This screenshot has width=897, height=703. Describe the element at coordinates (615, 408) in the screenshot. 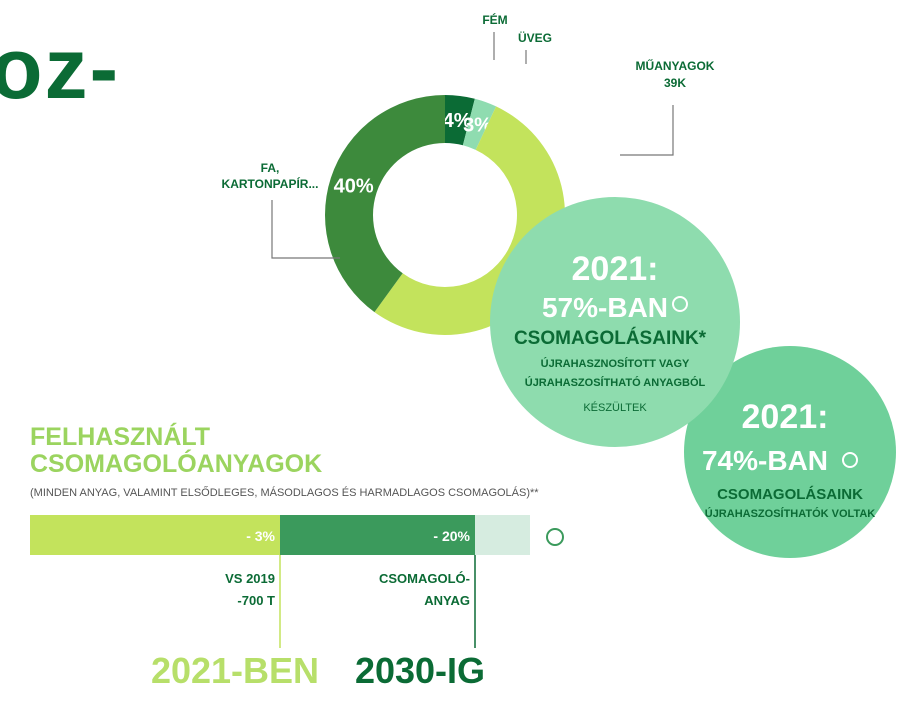

I see `bubble-note: KÉSZÜLTEK` at that location.